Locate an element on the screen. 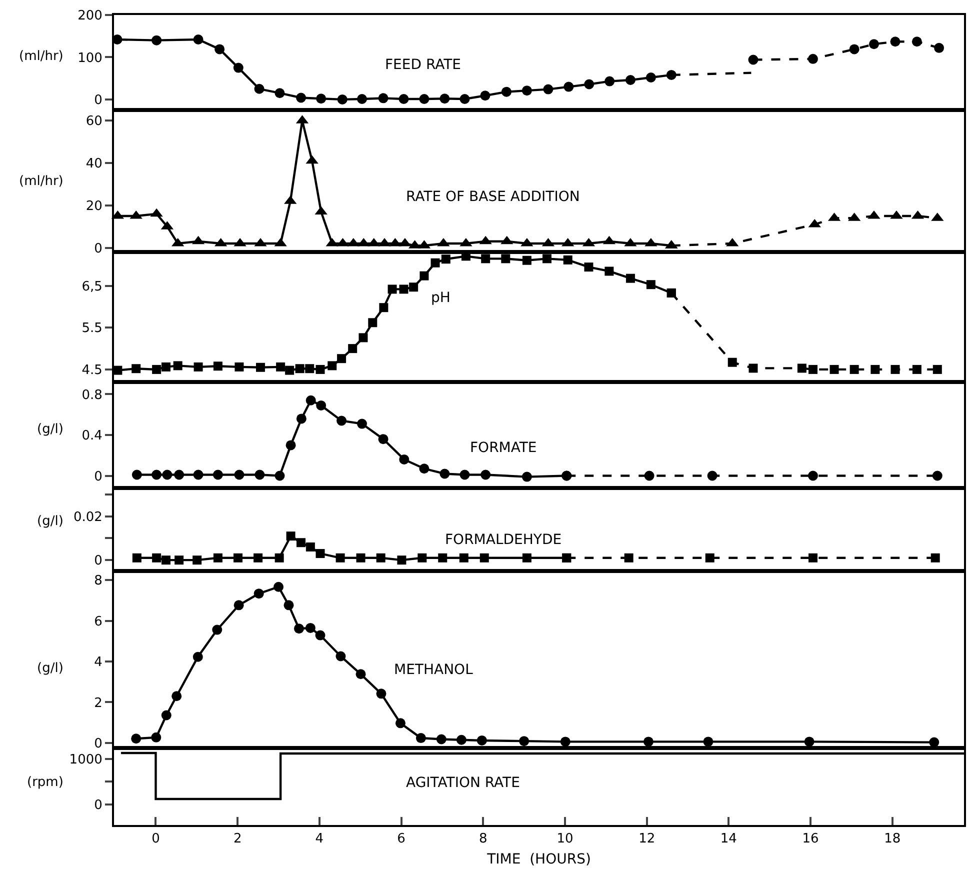 The image size is (968, 881). y-tick-label: 60 is located at coordinates (94, 122).